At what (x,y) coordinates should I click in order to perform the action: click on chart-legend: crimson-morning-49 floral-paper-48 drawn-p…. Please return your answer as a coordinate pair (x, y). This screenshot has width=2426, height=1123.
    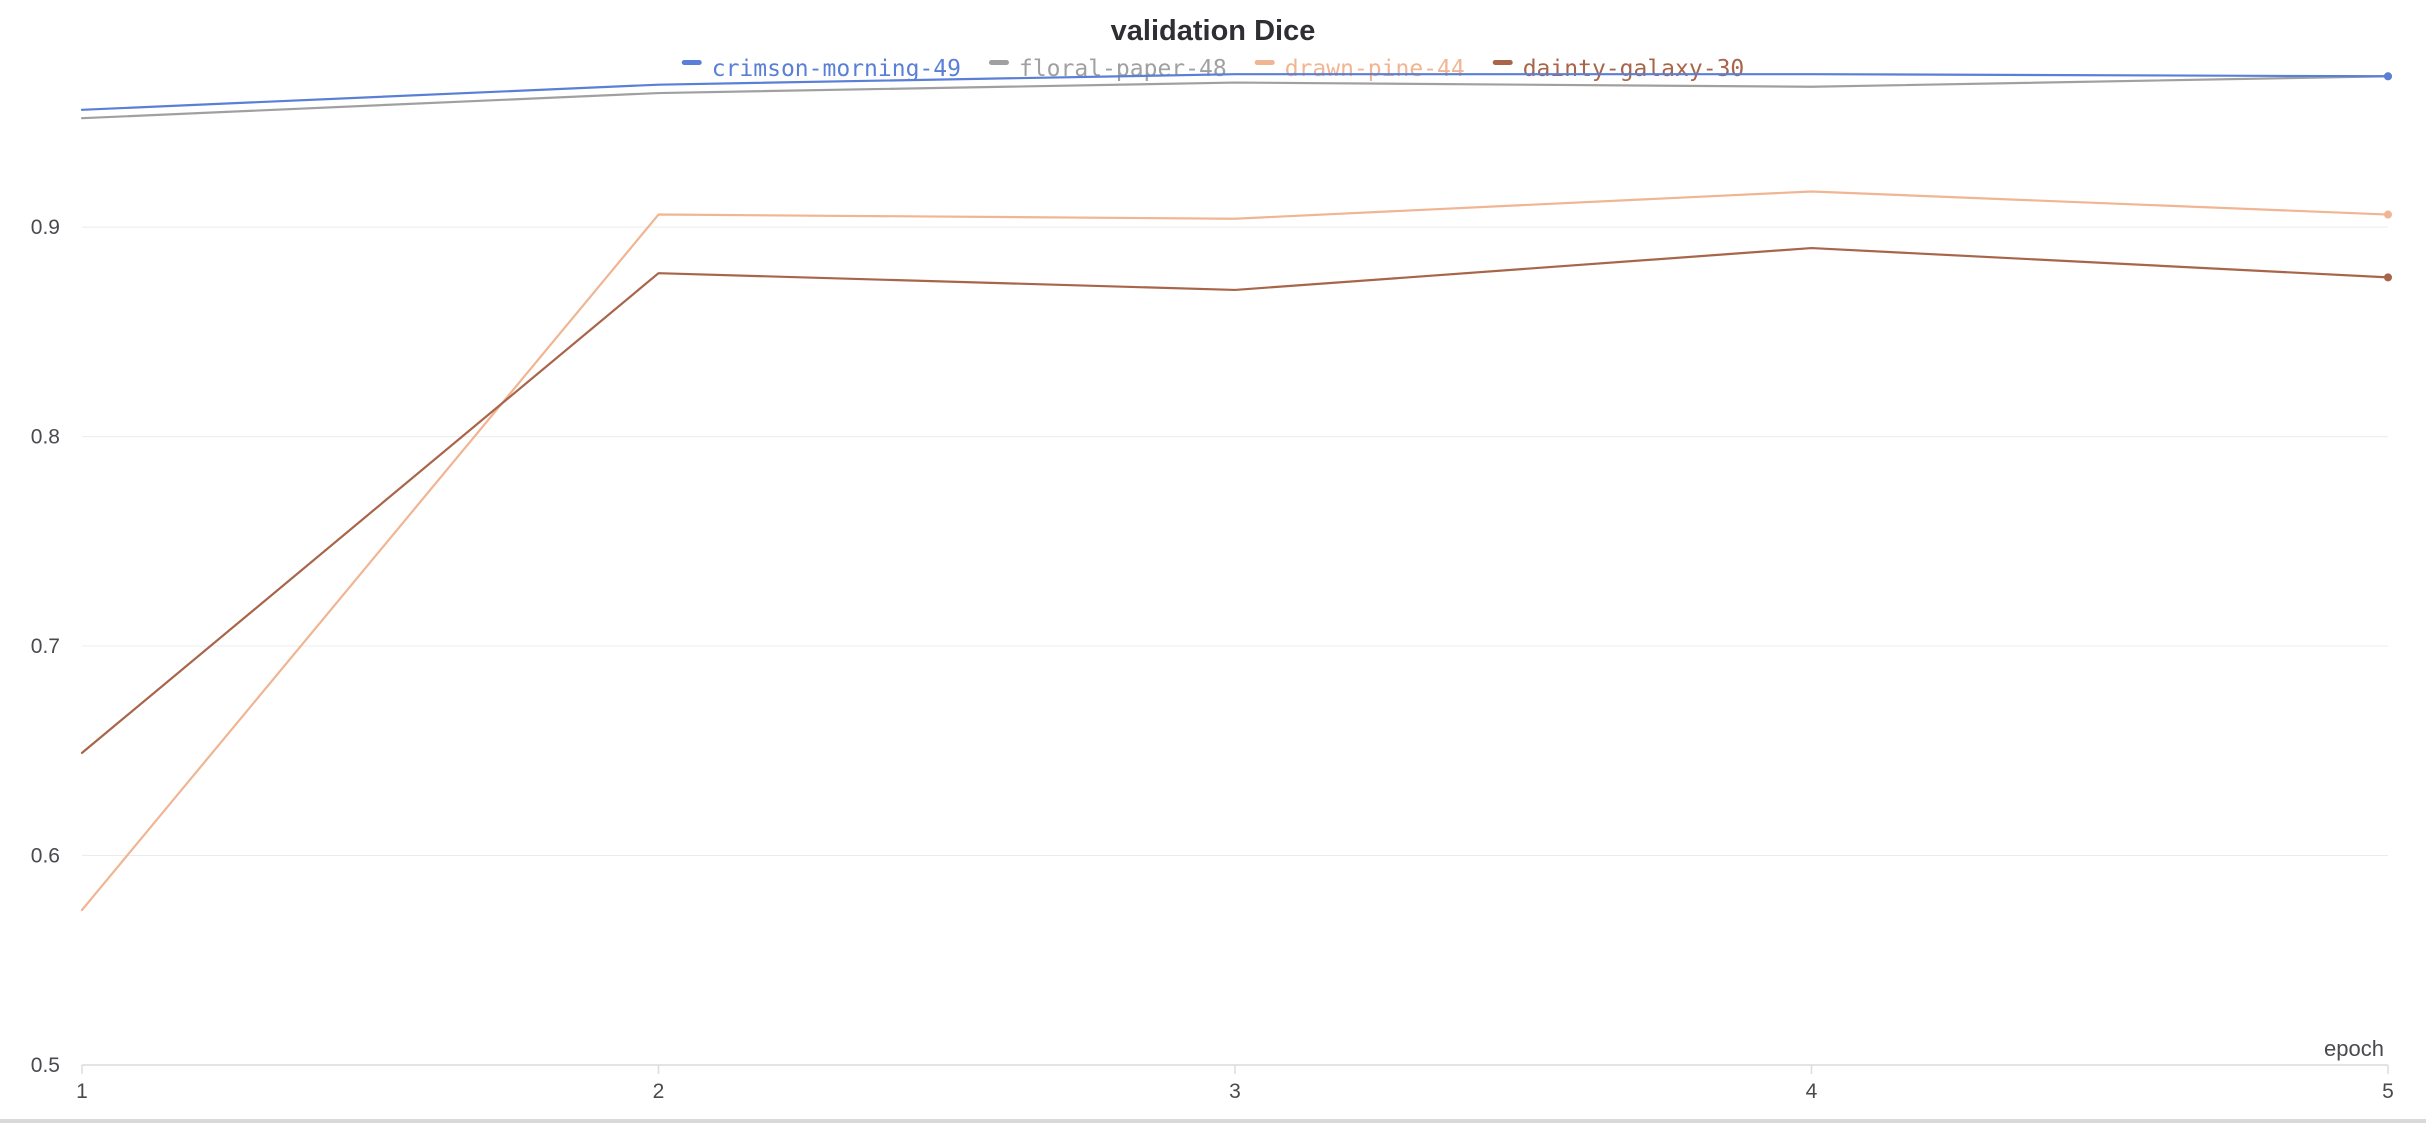
    Looking at the image, I should click on (1213, 69).